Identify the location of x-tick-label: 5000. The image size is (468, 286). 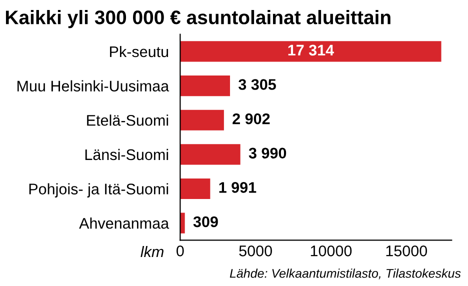
(255, 251).